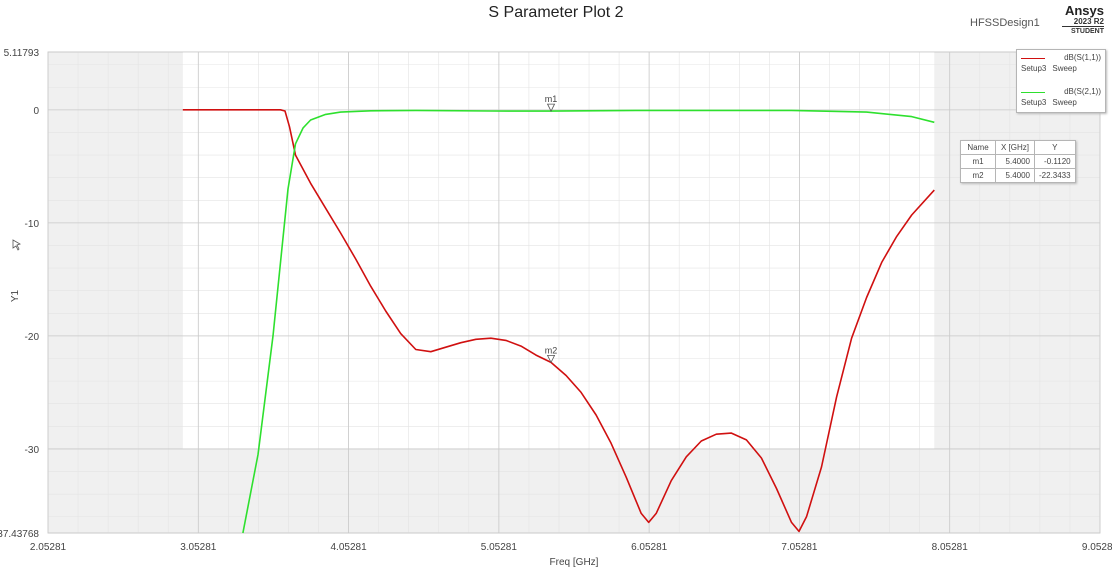 The width and height of the screenshot is (1112, 569). What do you see at coordinates (1055, 147) in the screenshot?
I see `marker-header-y: Y` at bounding box center [1055, 147].